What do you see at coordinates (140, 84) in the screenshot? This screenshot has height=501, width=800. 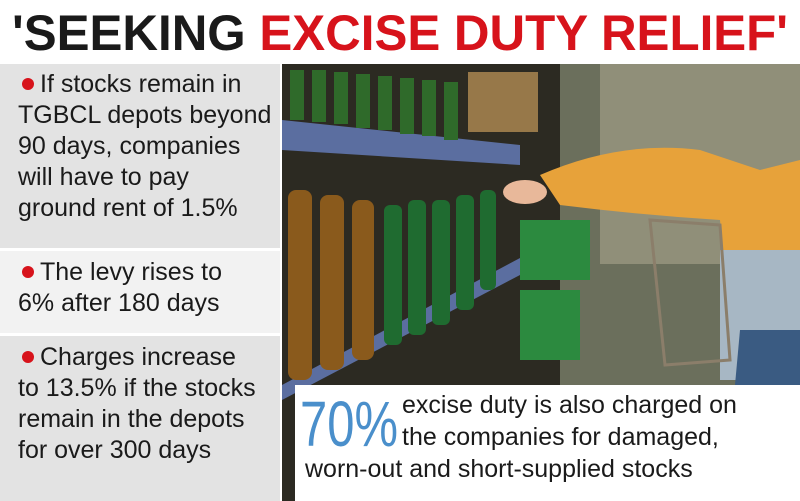 I see `point-text: If stocks remain in` at bounding box center [140, 84].